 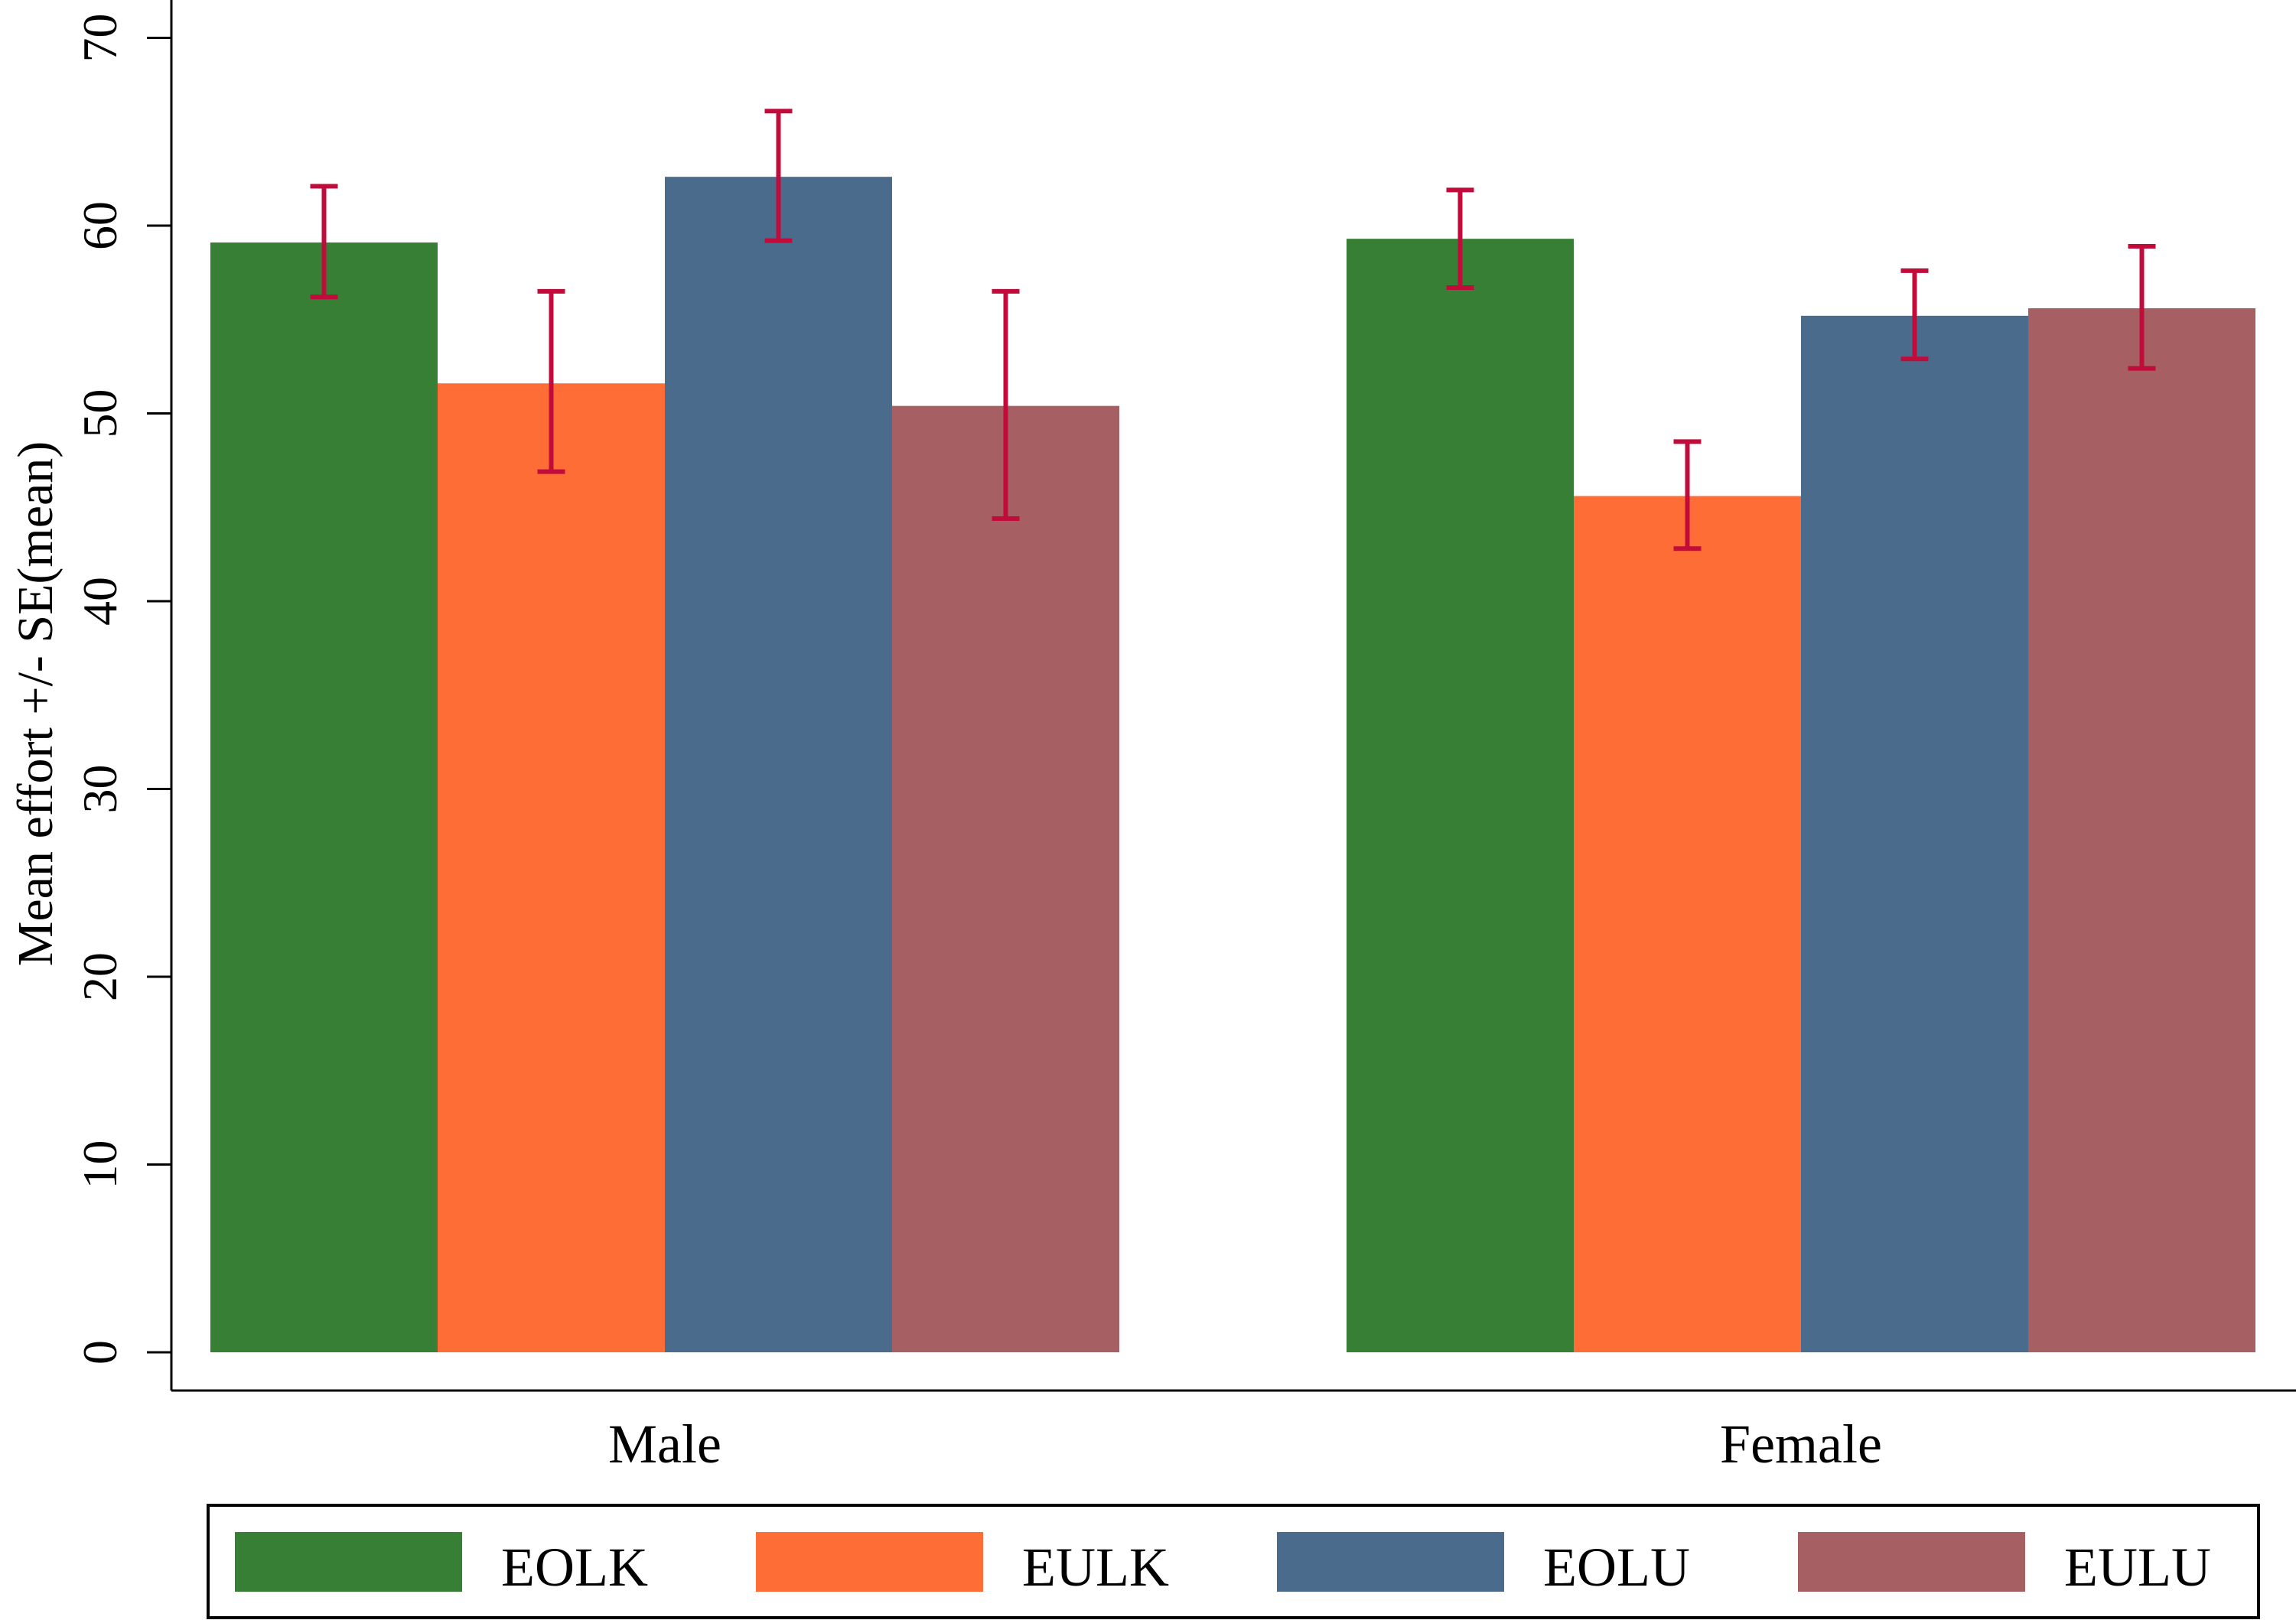 I want to click on error-bar-eolk-female, so click(x=1460, y=239).